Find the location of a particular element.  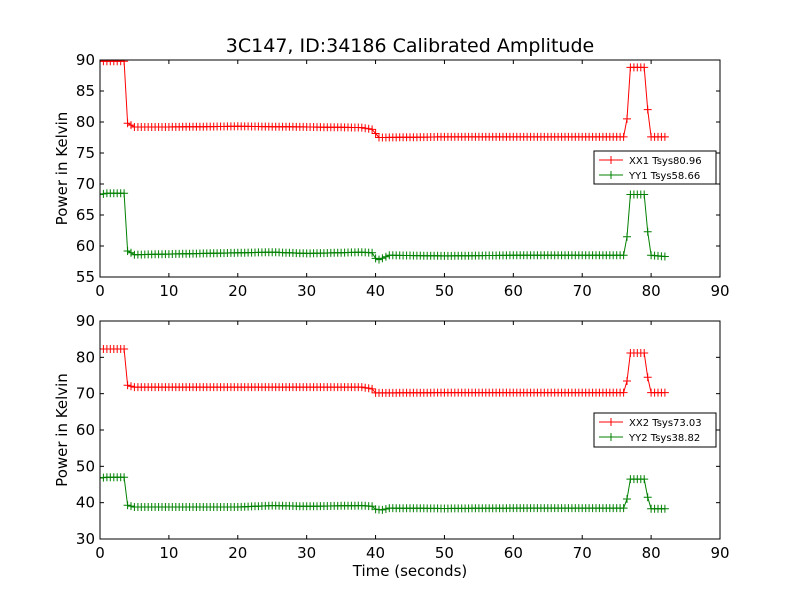

y-tick-label: 90 is located at coordinates (85, 321).